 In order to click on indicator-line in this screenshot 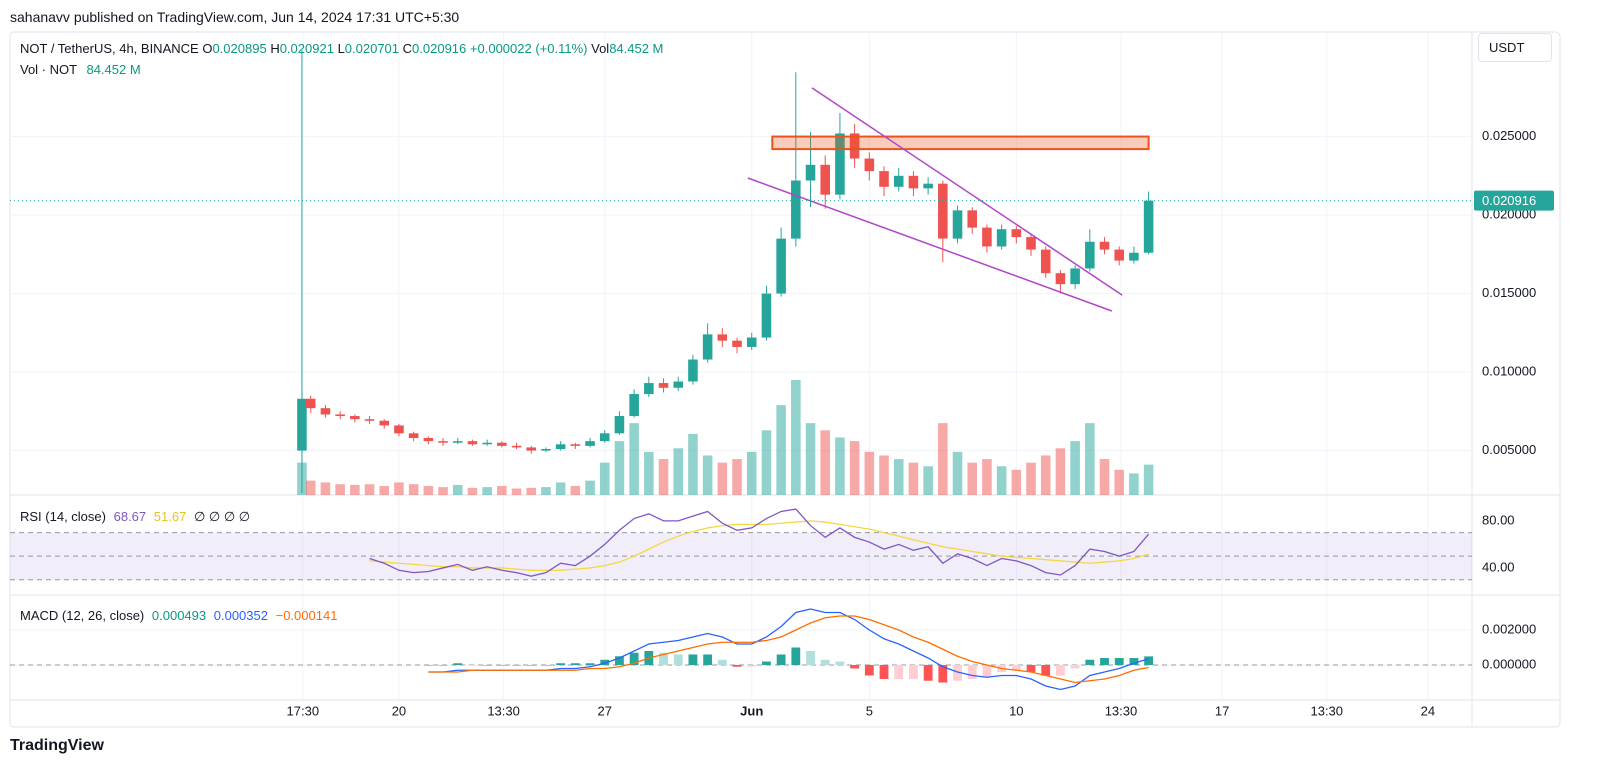, I will do `click(759, 542)`.